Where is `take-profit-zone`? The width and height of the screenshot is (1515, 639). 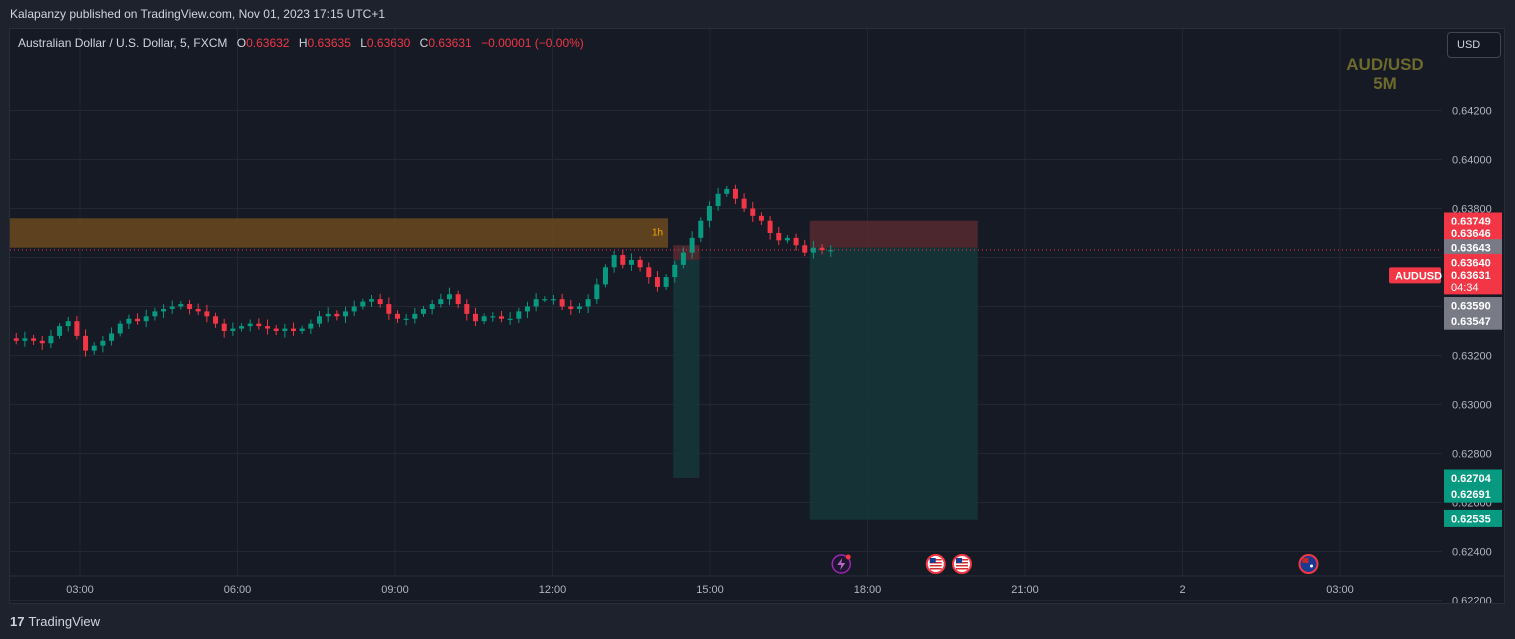
take-profit-zone is located at coordinates (686, 368).